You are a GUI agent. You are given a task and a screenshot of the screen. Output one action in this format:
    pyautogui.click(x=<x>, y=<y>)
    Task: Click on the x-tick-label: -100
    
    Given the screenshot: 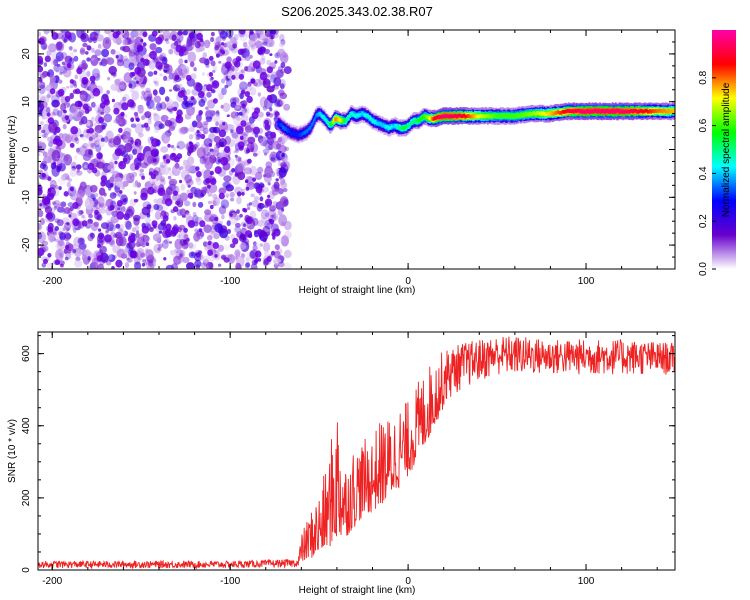 What is the action you would take?
    pyautogui.click(x=230, y=281)
    